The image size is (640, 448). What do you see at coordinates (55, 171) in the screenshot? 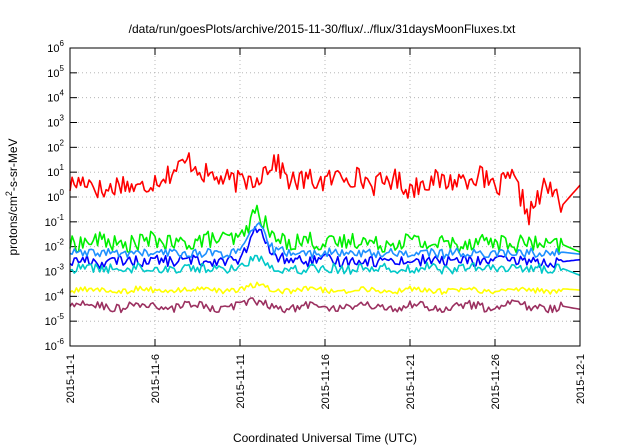
I see `y-tick-label: 10¹` at bounding box center [55, 171].